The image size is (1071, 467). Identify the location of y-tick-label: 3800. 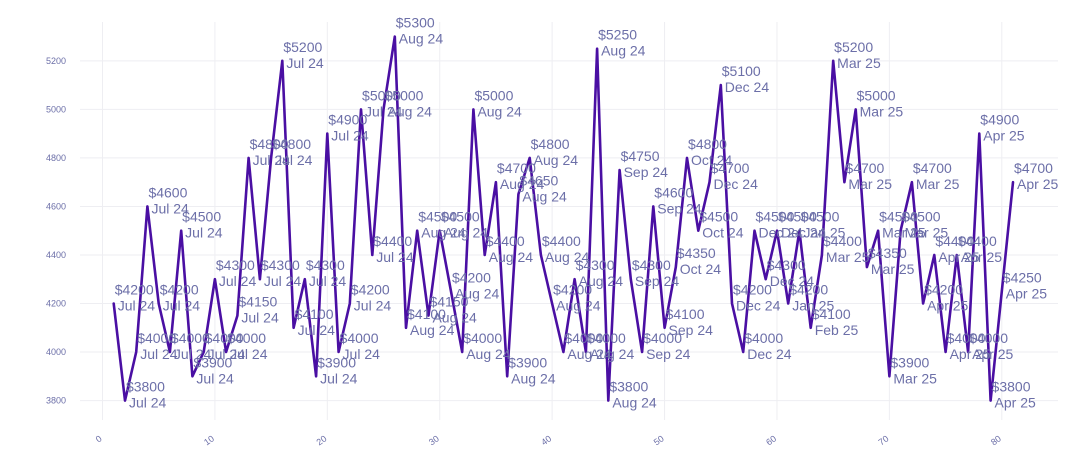
(56, 401).